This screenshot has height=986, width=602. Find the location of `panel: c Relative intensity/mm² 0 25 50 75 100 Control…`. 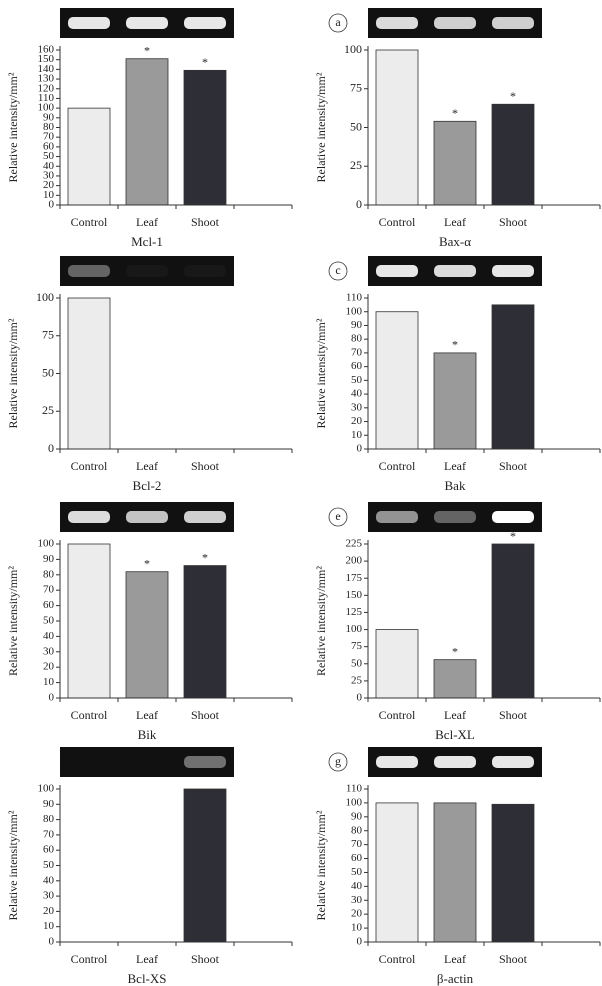

panel: c Relative intensity/mm² 0 25 50 75 100 Control… is located at coordinates (177, 374).